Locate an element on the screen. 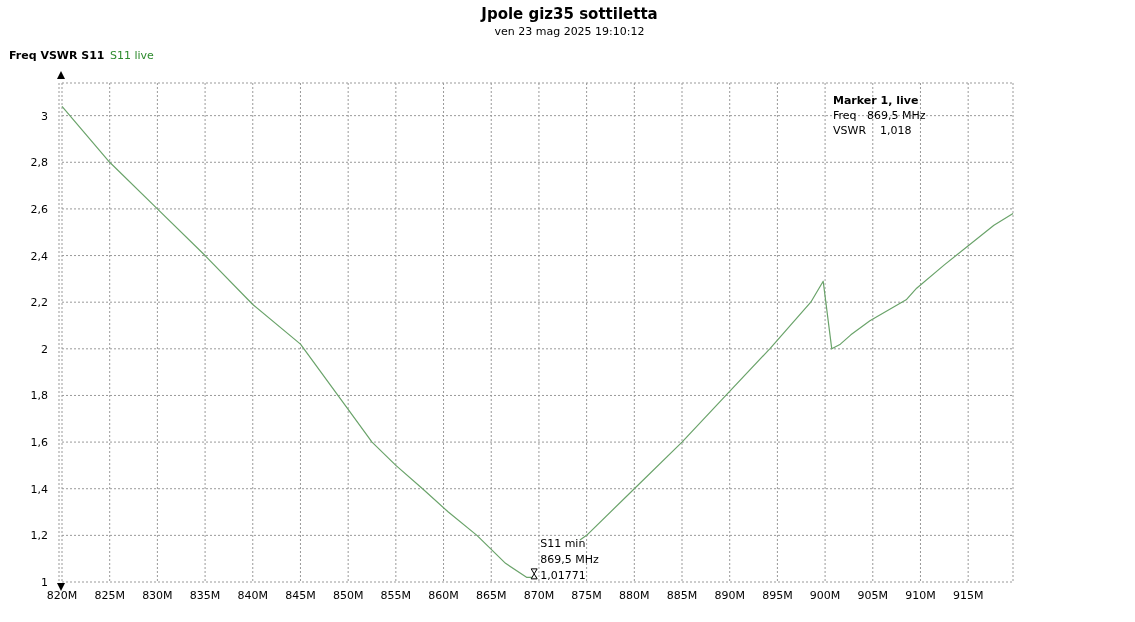 The height and width of the screenshot is (622, 1135). x-tick-label: 915M is located at coordinates (968, 595).